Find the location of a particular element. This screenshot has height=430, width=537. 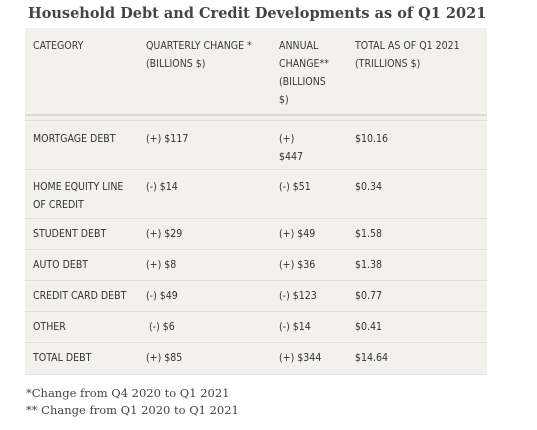

quarterly-change-cell: (+) $117 is located at coordinates (167, 139).